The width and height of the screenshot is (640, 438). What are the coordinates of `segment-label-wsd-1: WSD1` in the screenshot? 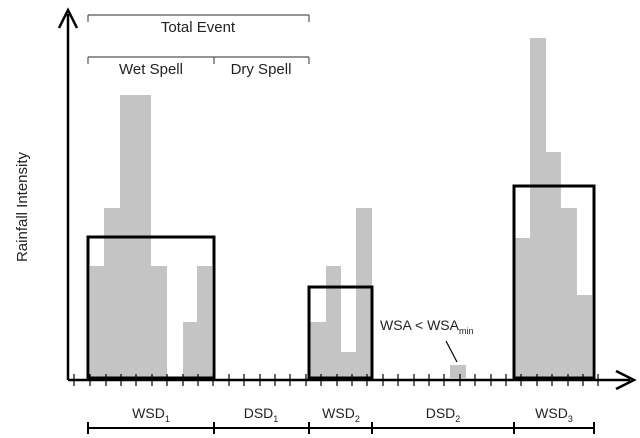 It's located at (151, 414).